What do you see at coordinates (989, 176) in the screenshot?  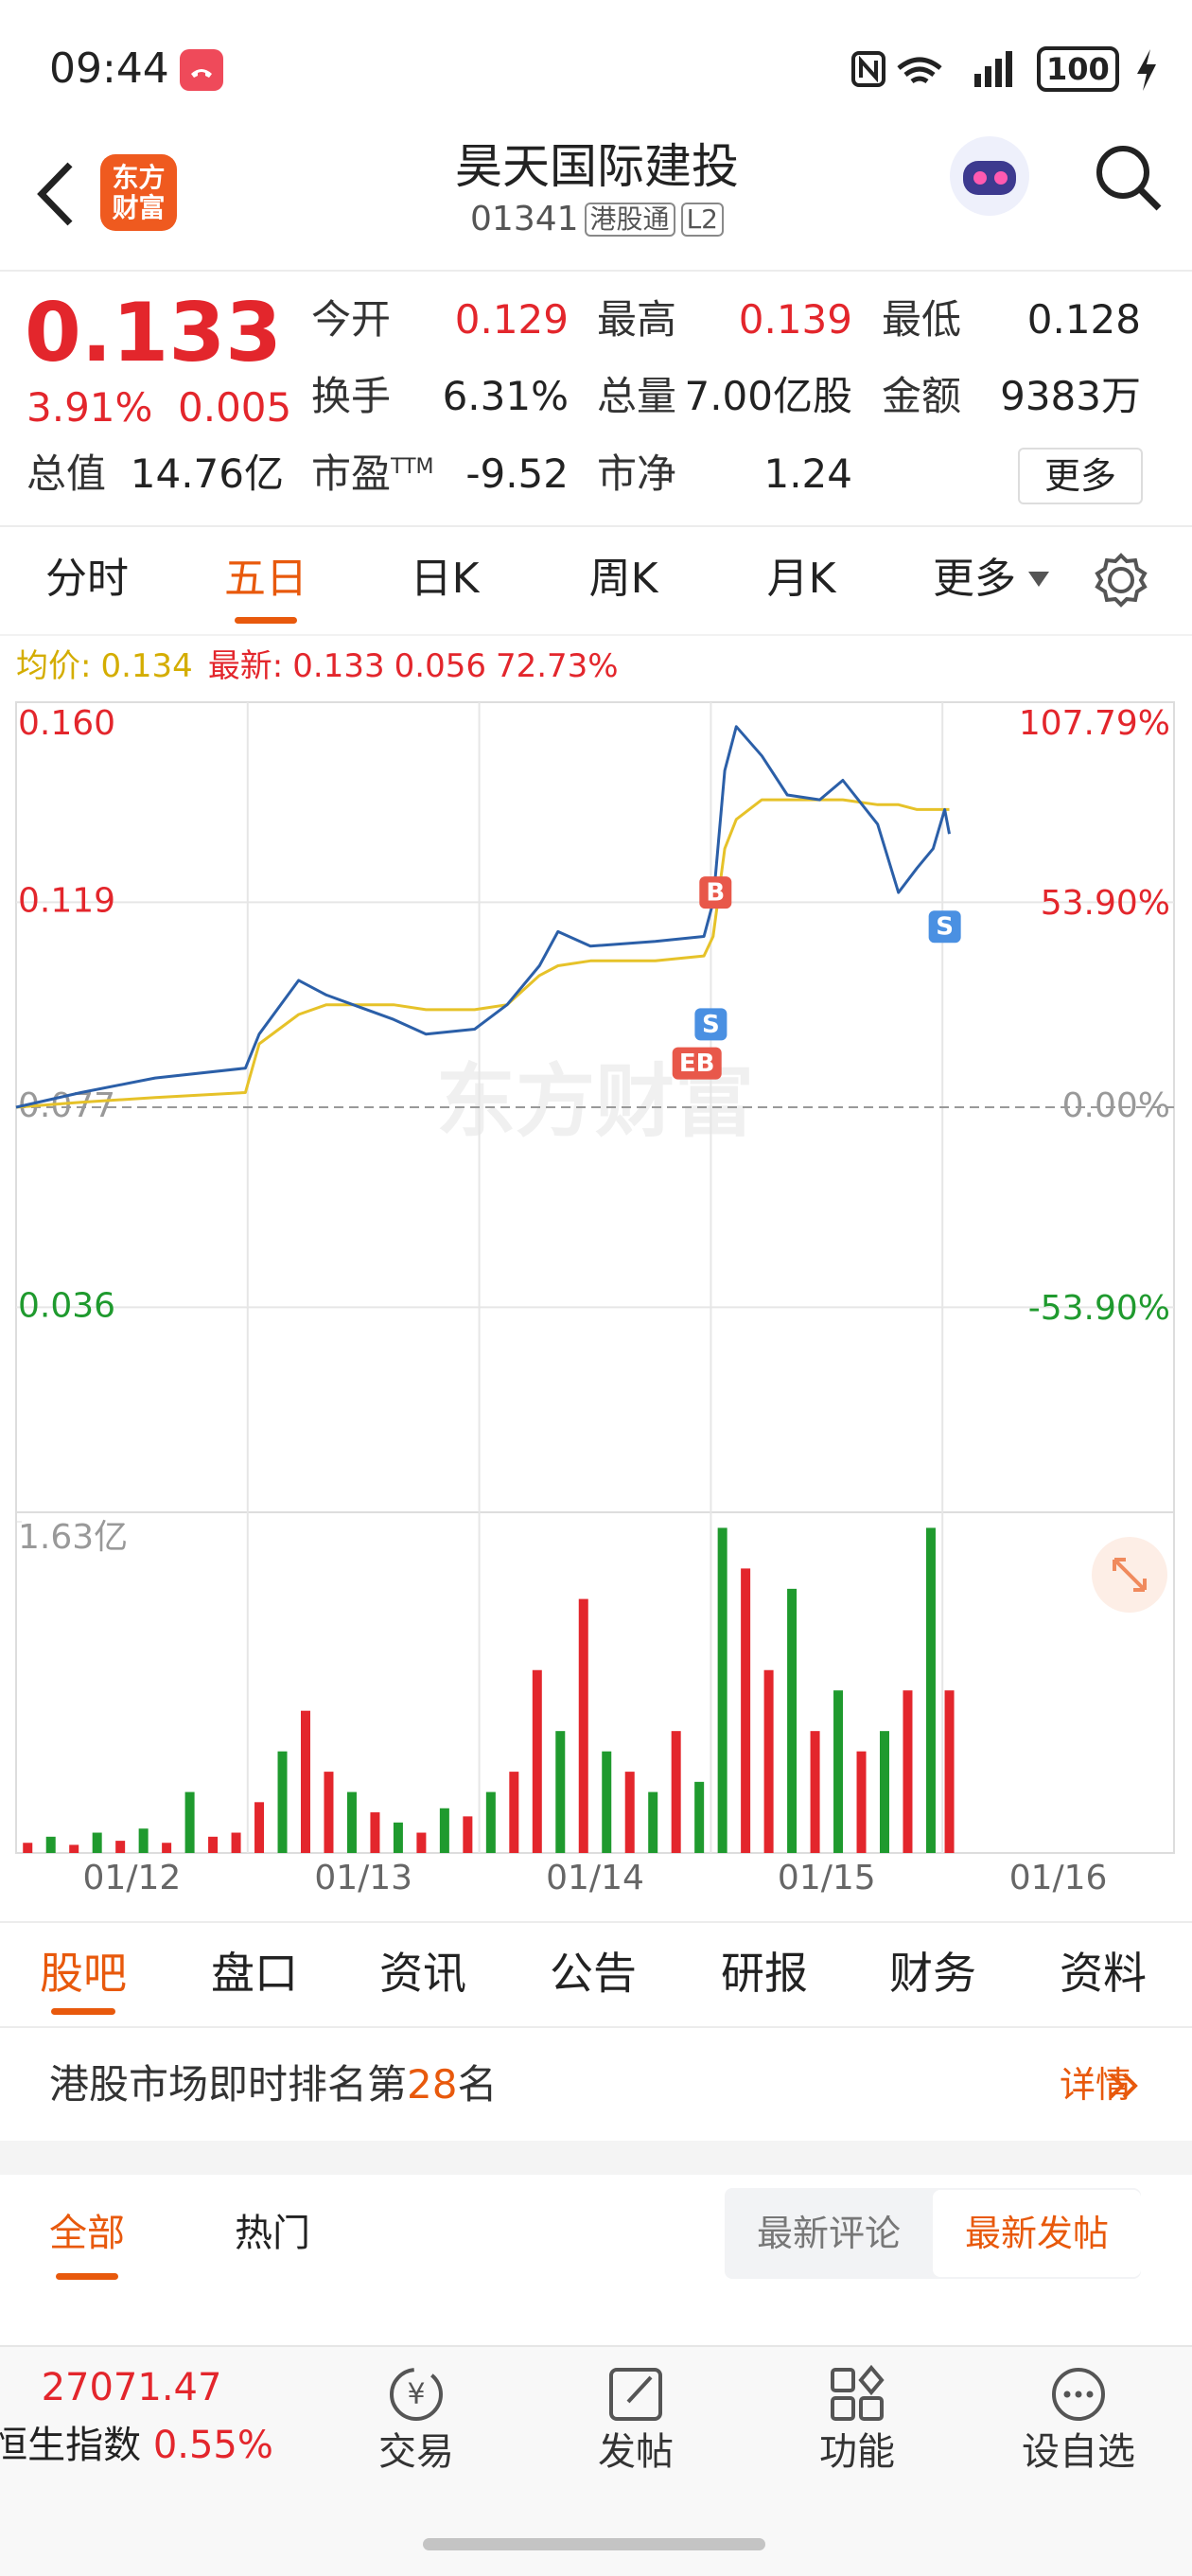 I see `assistant-avatar` at bounding box center [989, 176].